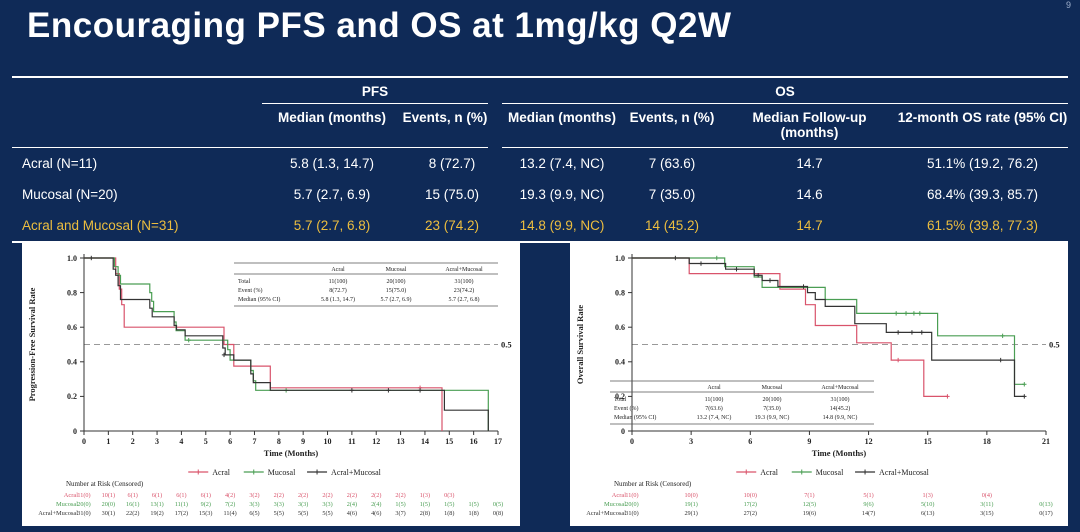 The width and height of the screenshot is (1080, 532). What do you see at coordinates (181, 504) in the screenshot?
I see `svg-text: 11(1)` at bounding box center [181, 504].